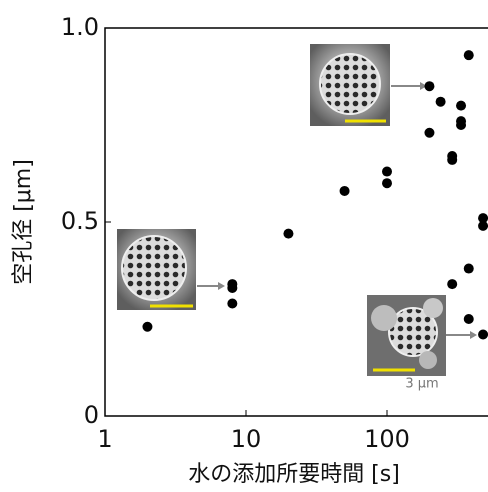  What do you see at coordinates (80, 27) in the screenshot?
I see `y-tick-label: 1.0` at bounding box center [80, 27].